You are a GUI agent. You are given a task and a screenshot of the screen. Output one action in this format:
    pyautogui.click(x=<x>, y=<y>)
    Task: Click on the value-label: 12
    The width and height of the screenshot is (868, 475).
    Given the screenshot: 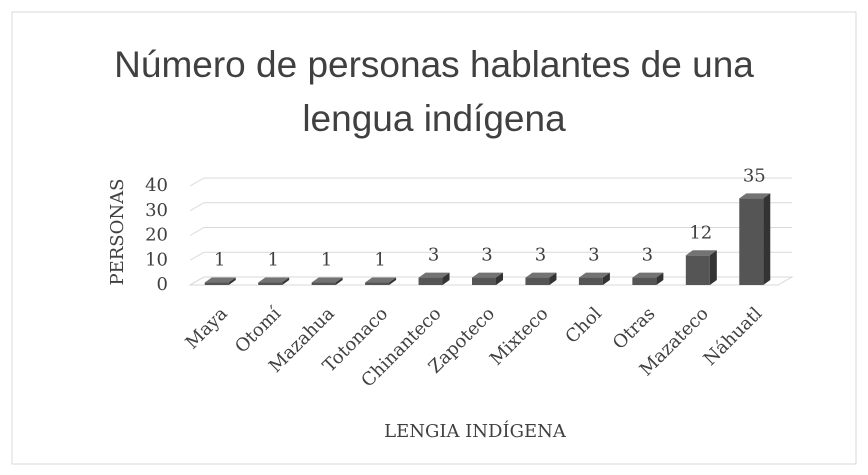 What is the action you would take?
    pyautogui.click(x=700, y=232)
    